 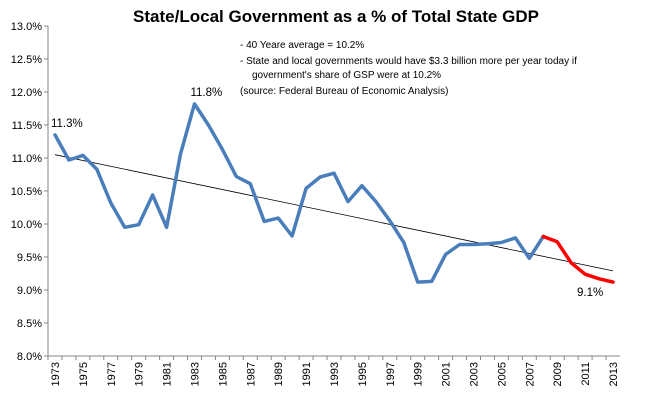 I want to click on x-tick-label: 2001, so click(x=447, y=374).